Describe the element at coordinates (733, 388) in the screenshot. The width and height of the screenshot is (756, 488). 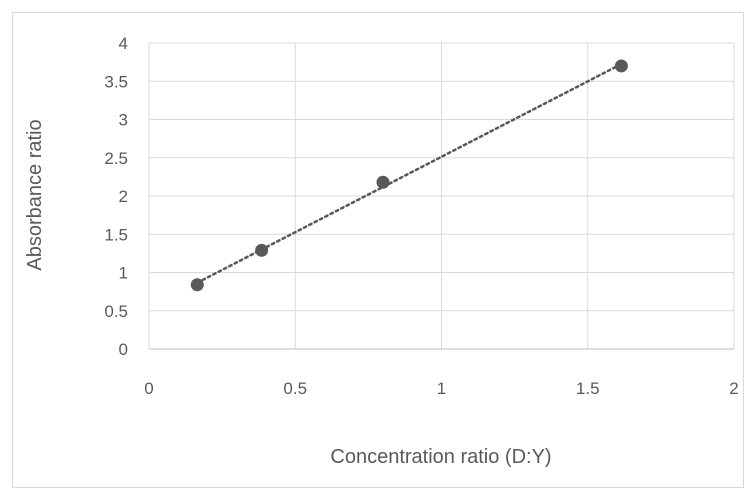
I see `x-tick-label: 2` at that location.